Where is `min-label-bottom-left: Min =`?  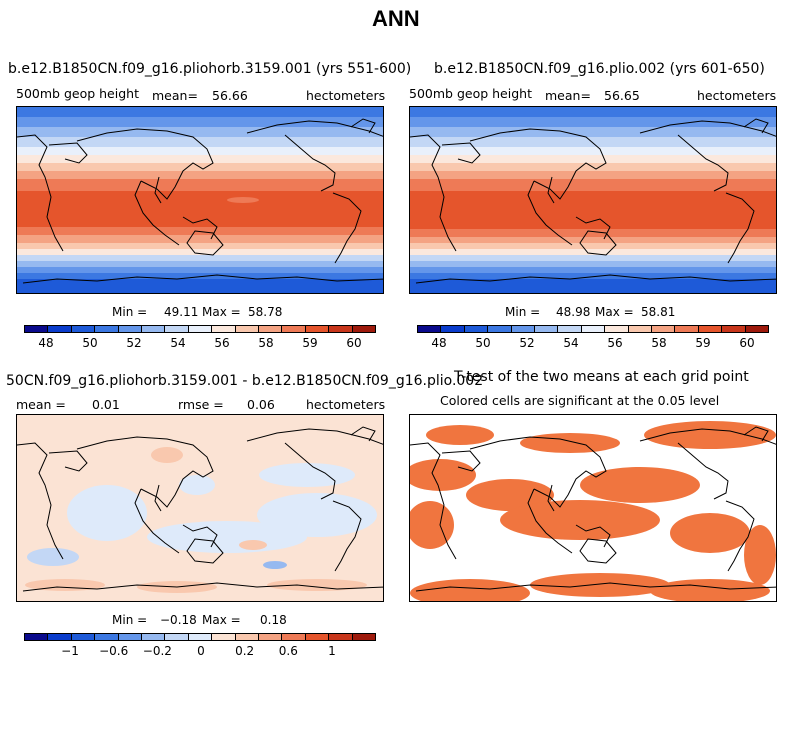
min-label-bottom-left: Min = is located at coordinates (130, 620).